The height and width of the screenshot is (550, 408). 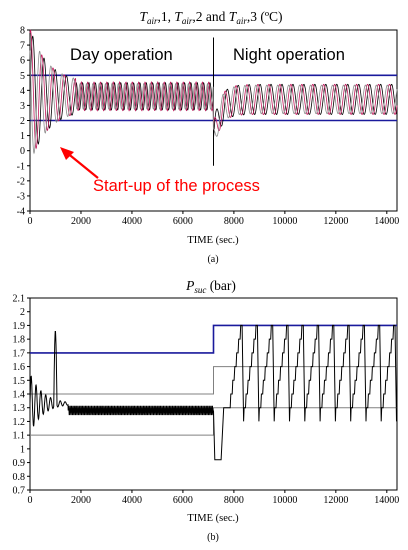 I want to click on chart-a-ytick-label: -2, so click(x=21, y=181).